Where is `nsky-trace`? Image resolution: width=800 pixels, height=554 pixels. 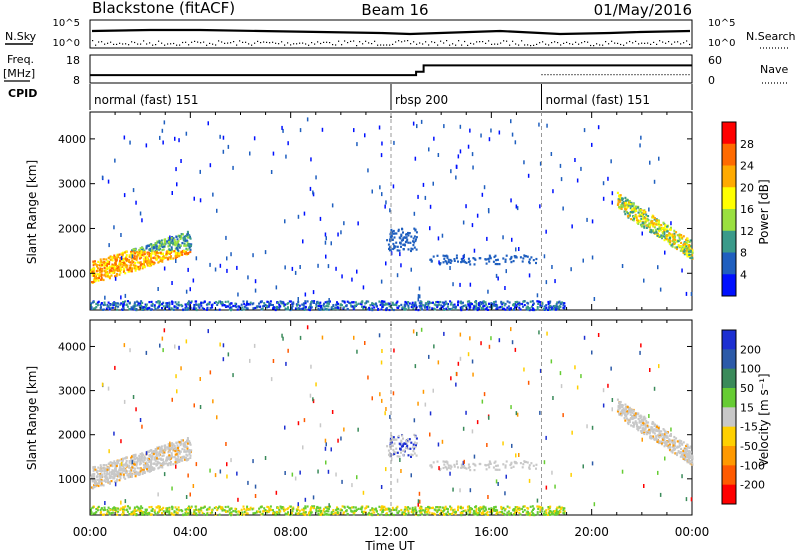
nsky-trace is located at coordinates (391, 32).